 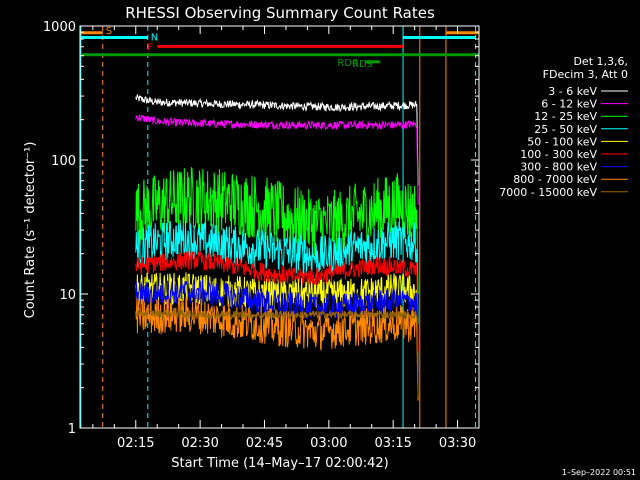 I want to click on state-bar-label-6: RD6, so click(x=347, y=63).